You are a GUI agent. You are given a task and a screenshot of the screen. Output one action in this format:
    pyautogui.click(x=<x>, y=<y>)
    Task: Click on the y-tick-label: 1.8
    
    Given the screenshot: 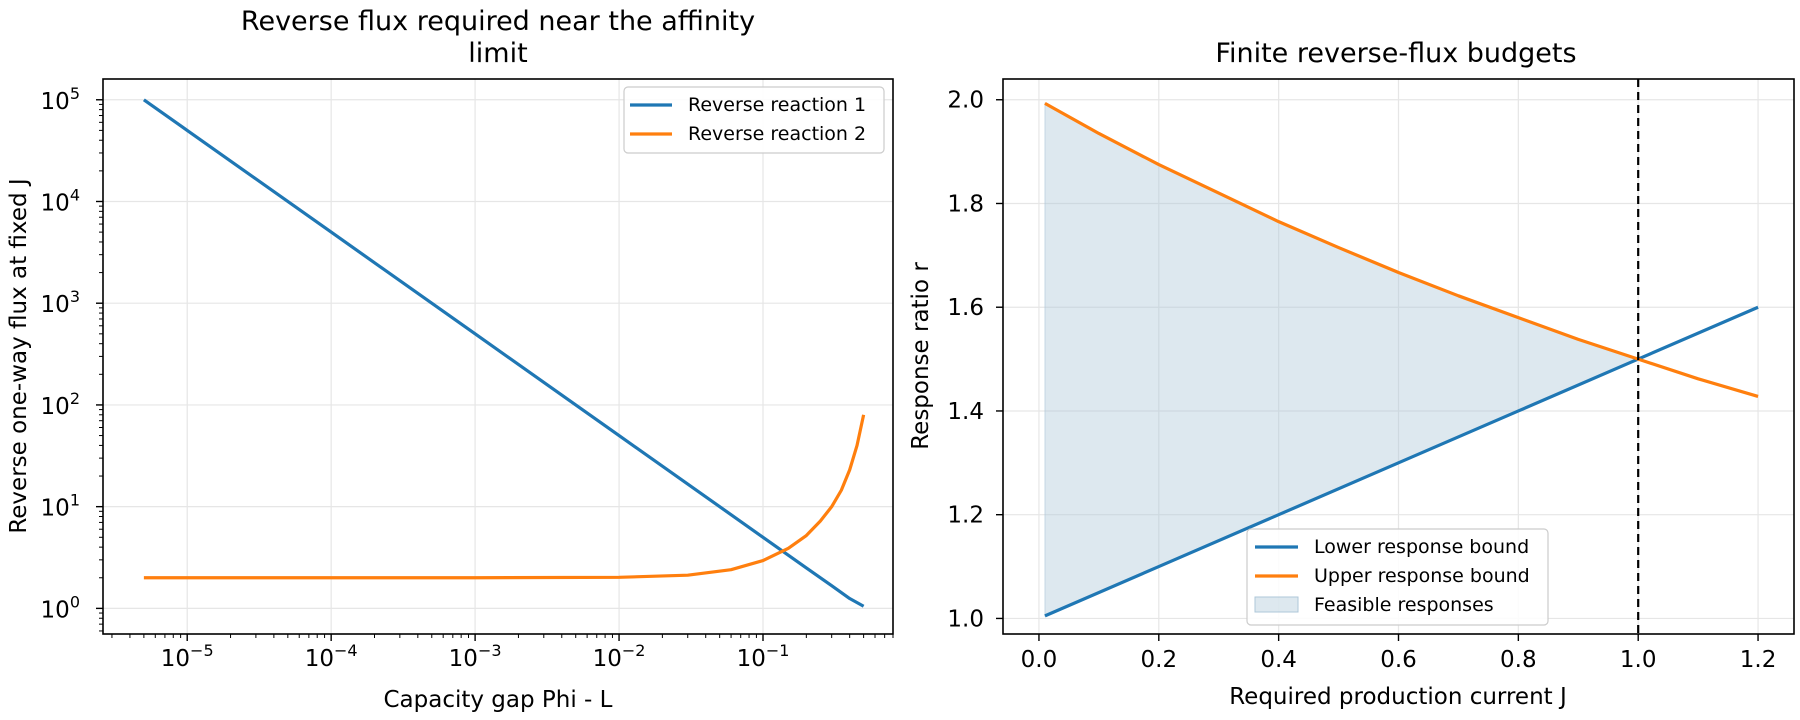 What is the action you would take?
    pyautogui.click(x=965, y=204)
    